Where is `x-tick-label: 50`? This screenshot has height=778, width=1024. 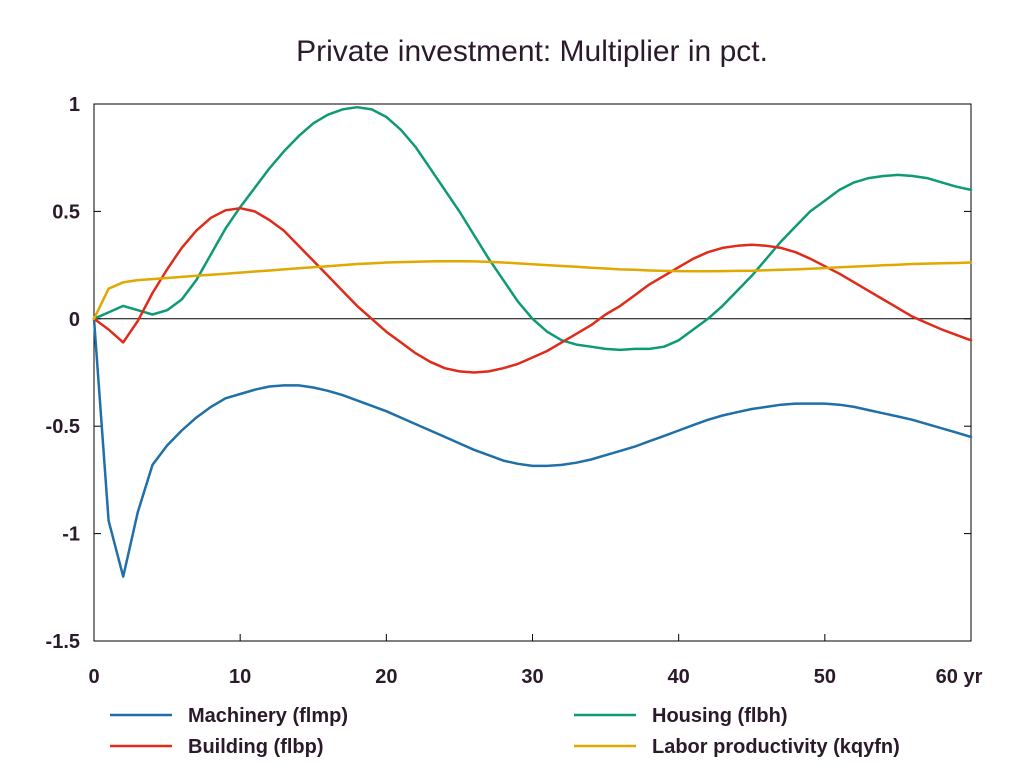
x-tick-label: 50 is located at coordinates (825, 677).